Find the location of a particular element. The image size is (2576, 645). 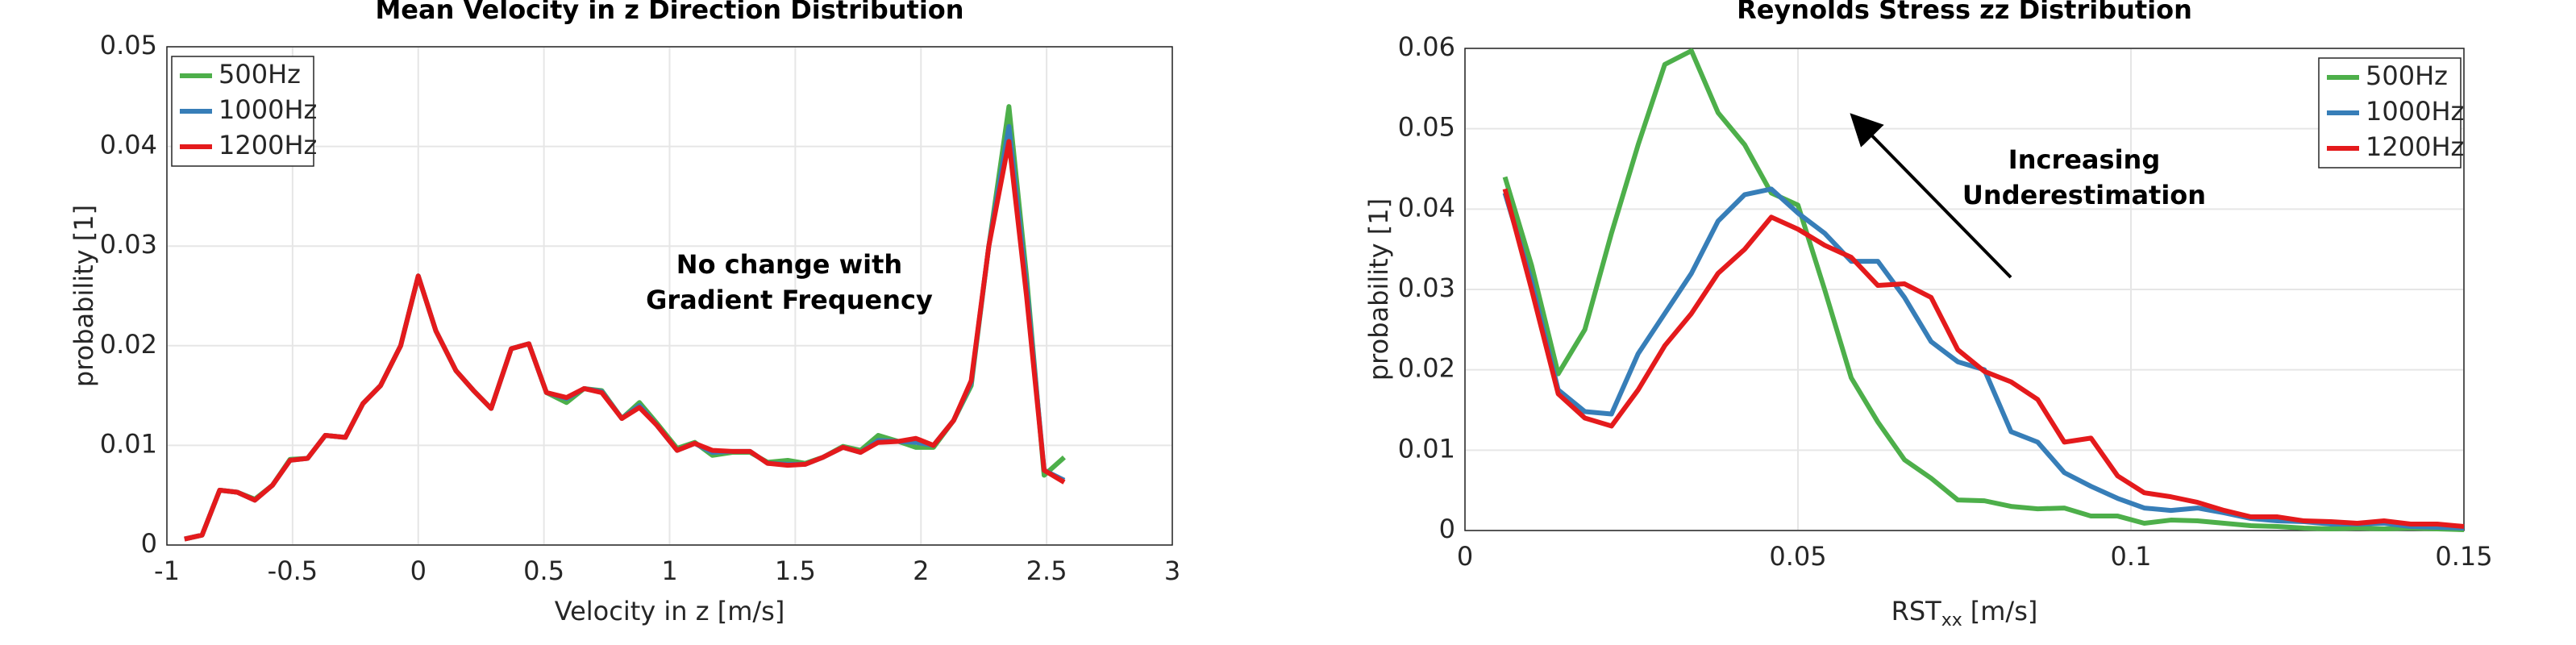

x-tick-label: 1.5 is located at coordinates (796, 571).